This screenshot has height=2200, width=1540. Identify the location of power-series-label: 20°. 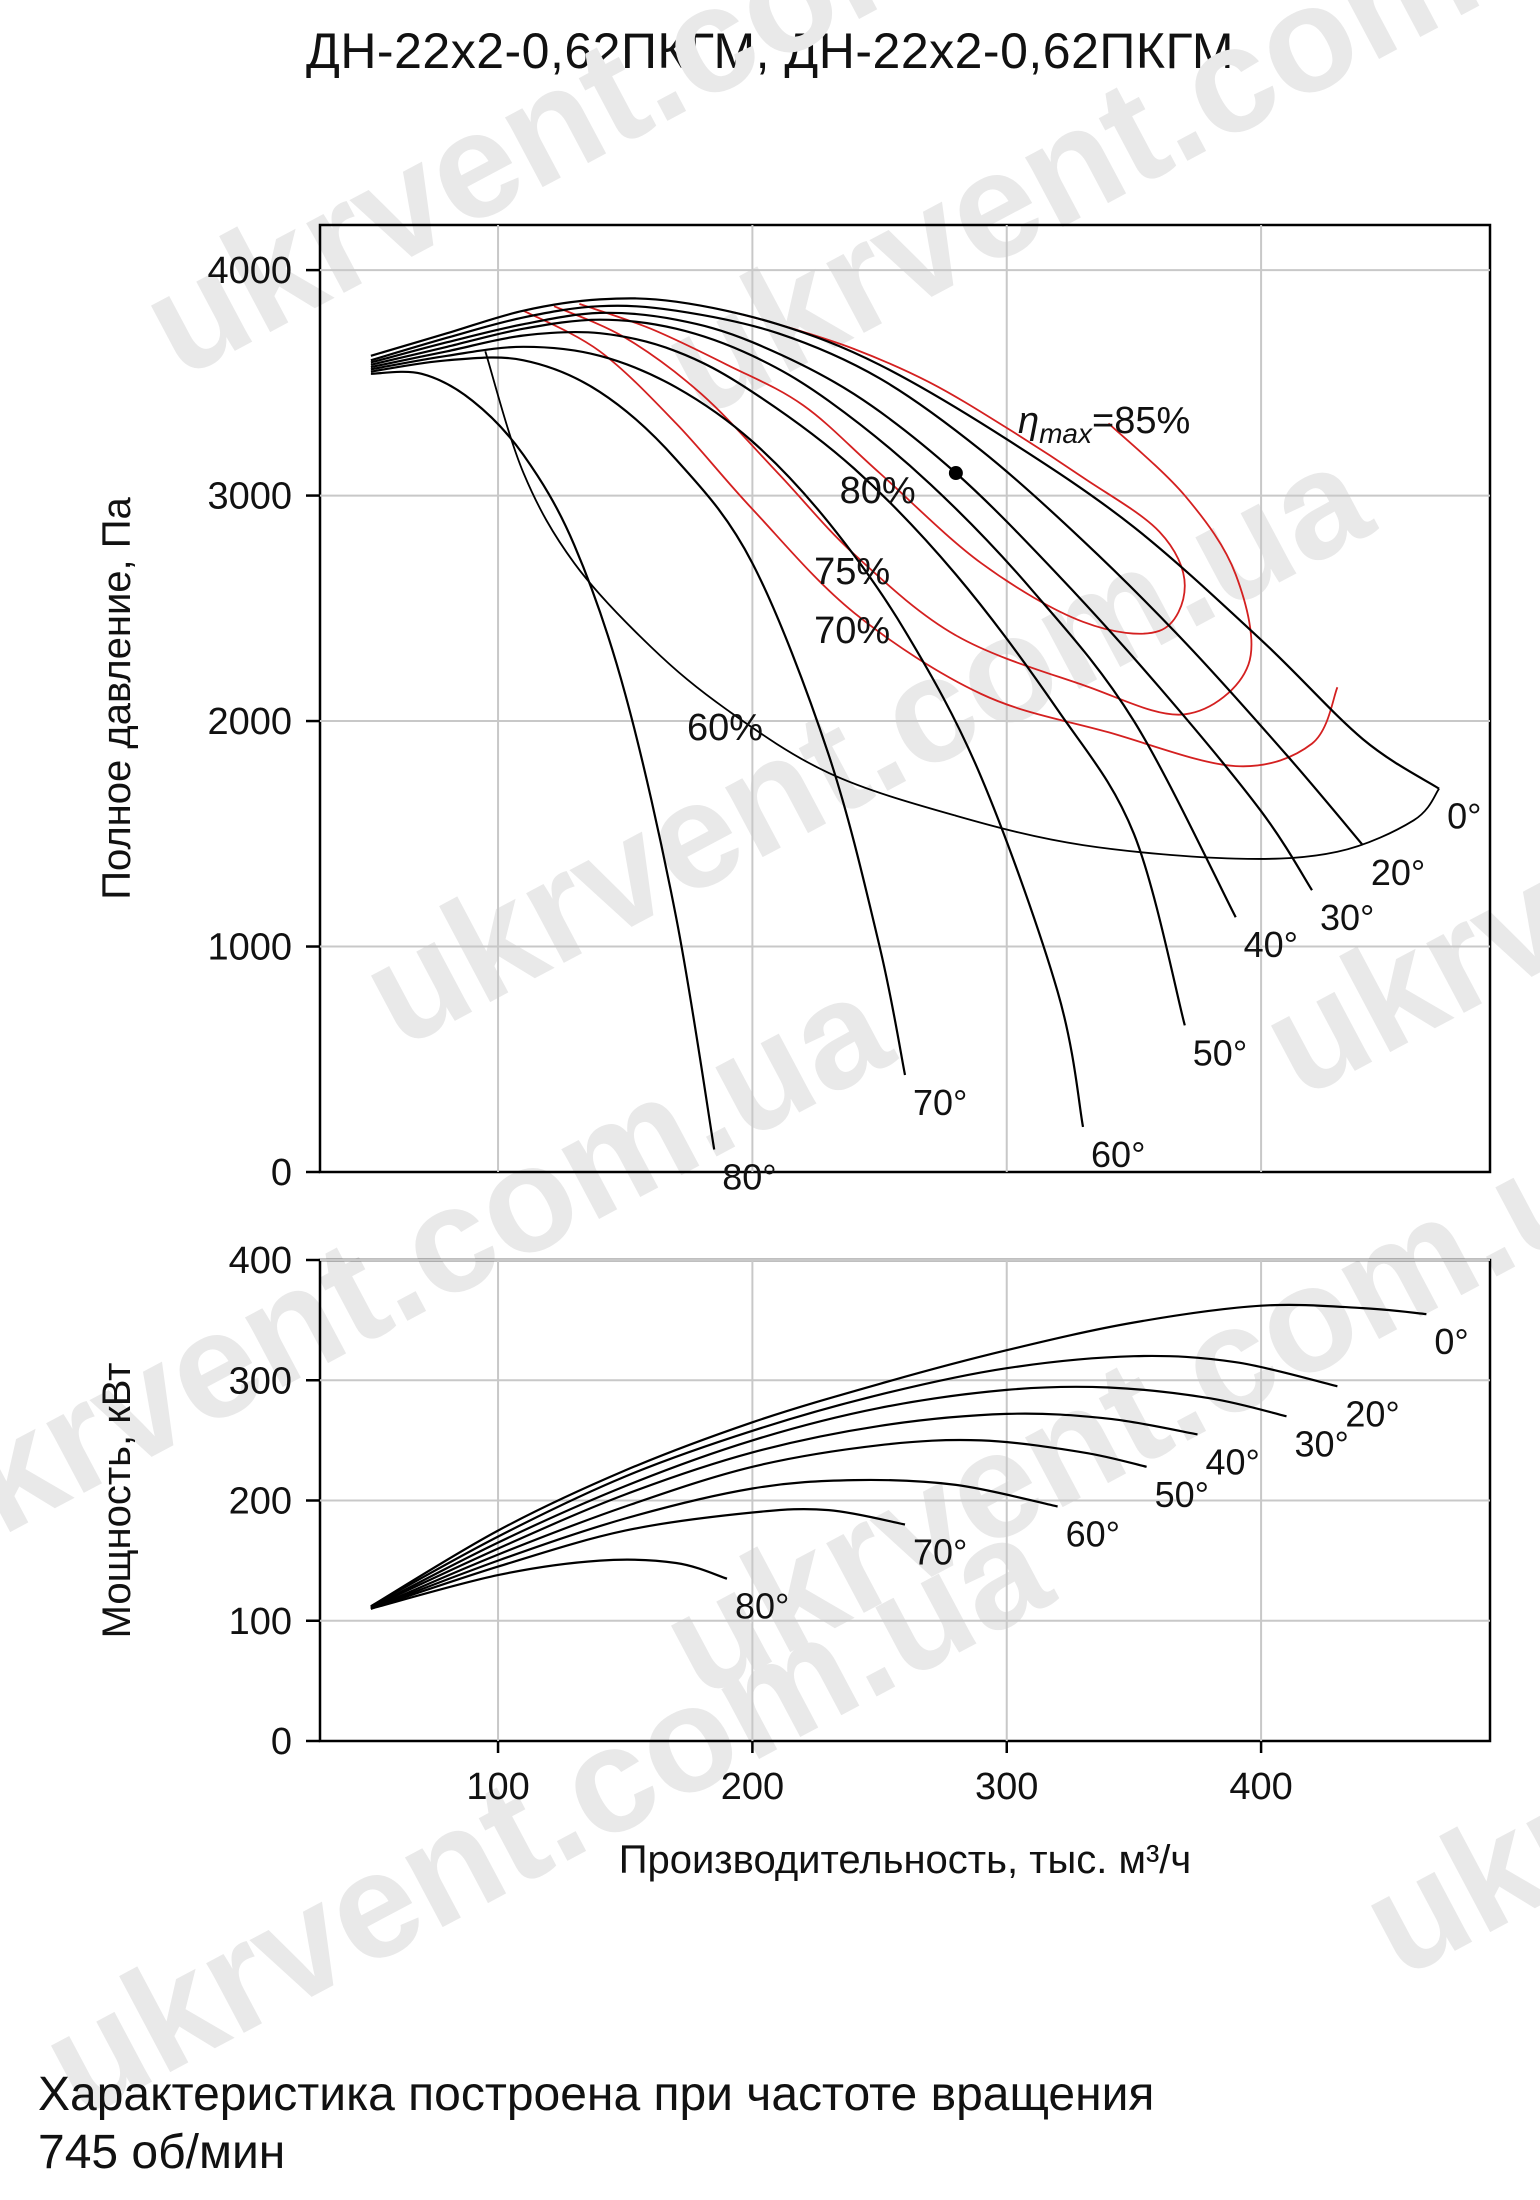
(1372, 1413).